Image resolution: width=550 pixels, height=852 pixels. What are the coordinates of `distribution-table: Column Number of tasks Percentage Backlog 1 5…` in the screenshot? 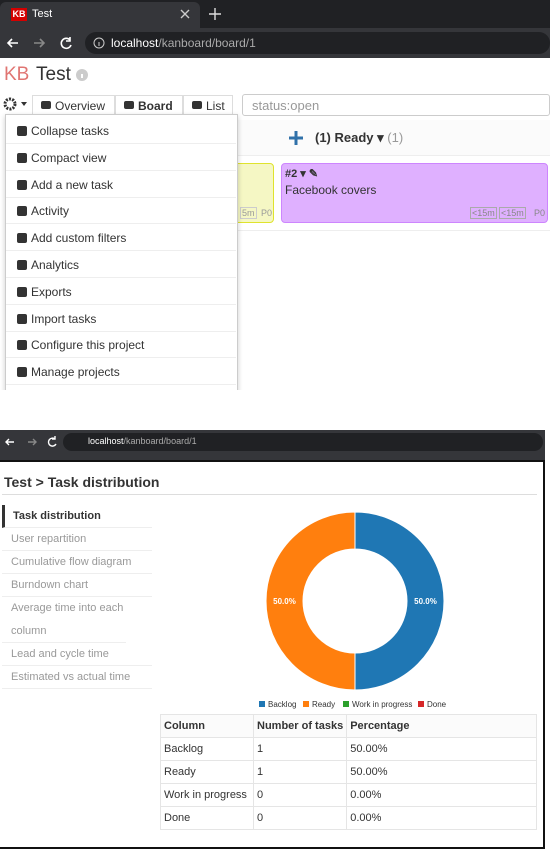 It's located at (348, 772).